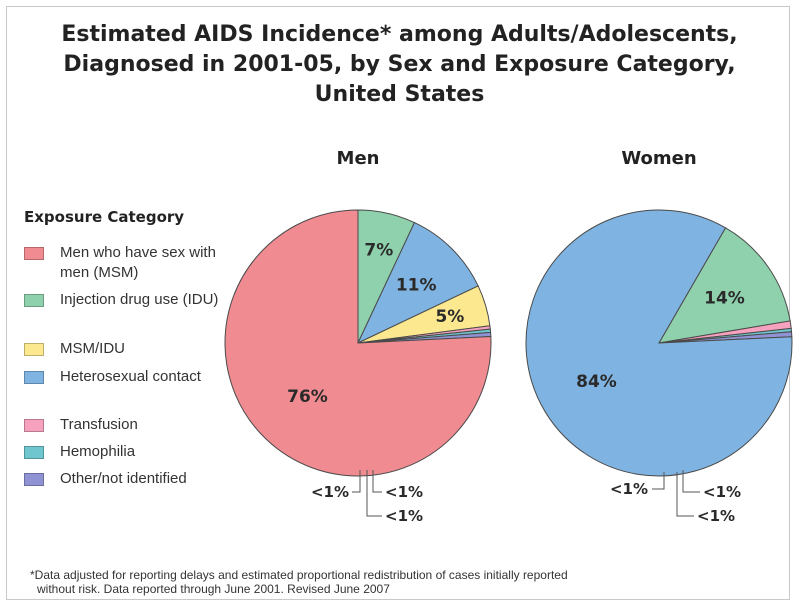 The width and height of the screenshot is (799, 608). I want to click on legend-label-hemophilia: Hemophilia, so click(98, 451).